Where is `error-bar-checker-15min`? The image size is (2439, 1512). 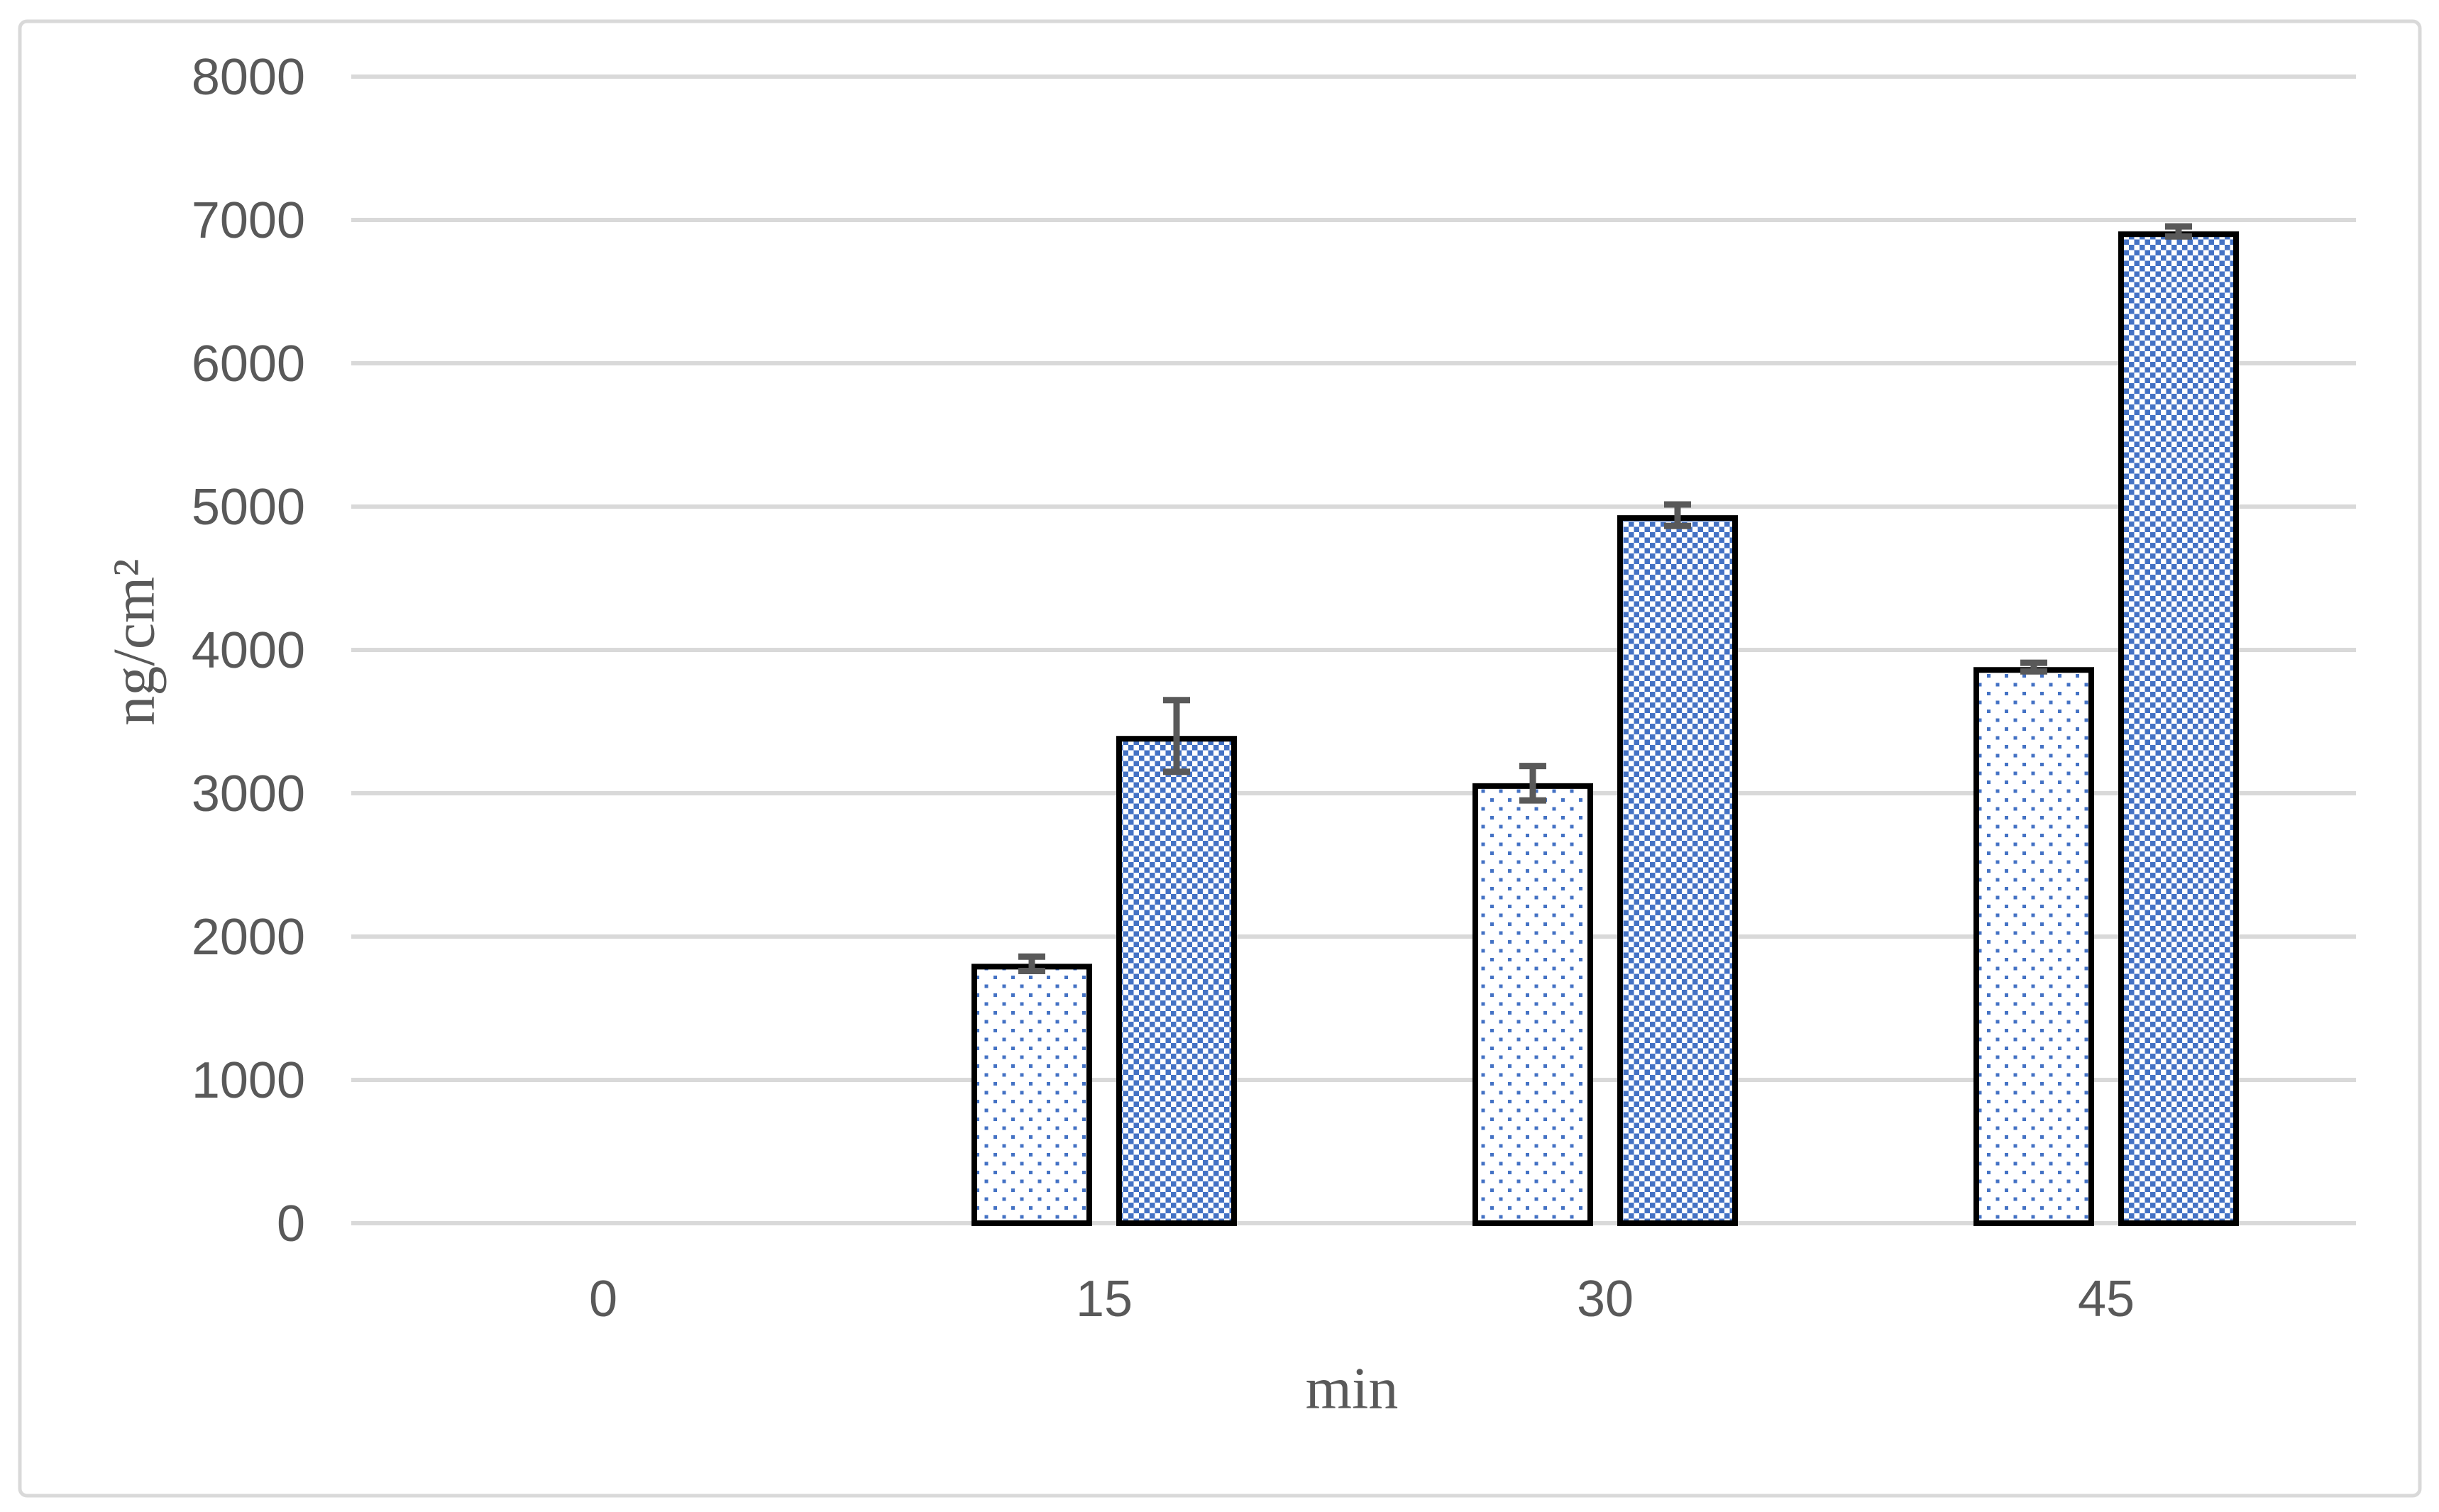 error-bar-checker-15min is located at coordinates (1176, 736).